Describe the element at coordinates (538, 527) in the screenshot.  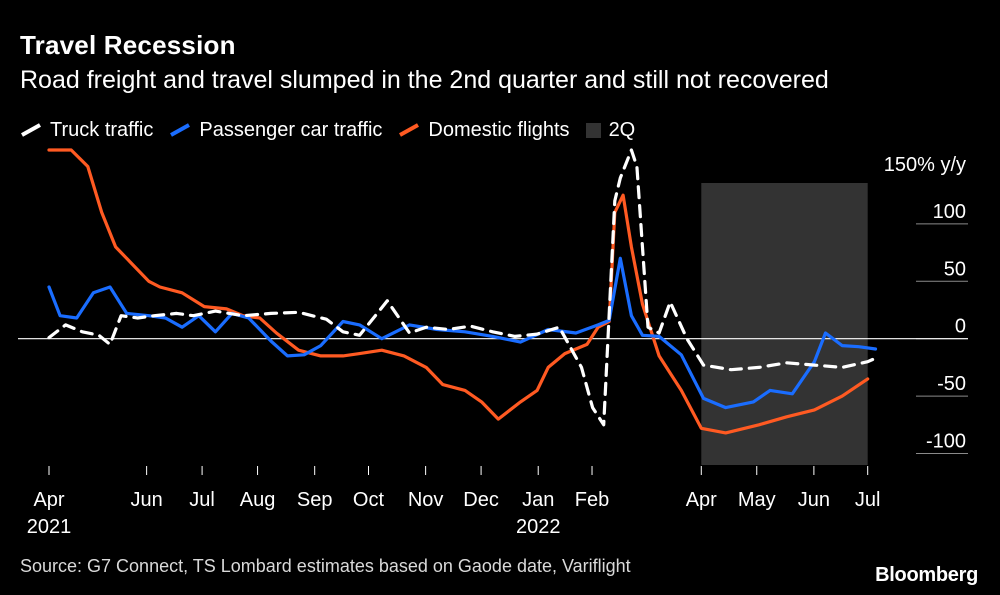
I see `x-year-label-1: 2022` at that location.